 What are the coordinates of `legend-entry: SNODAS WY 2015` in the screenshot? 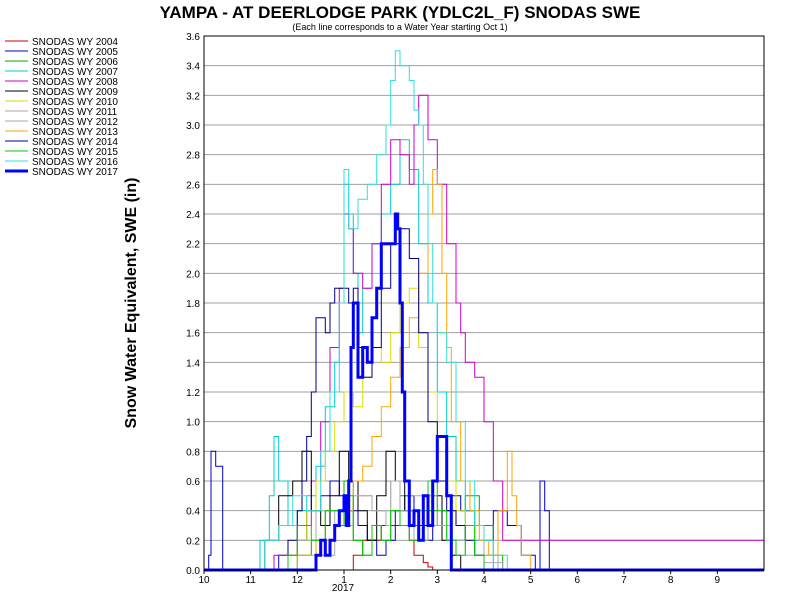 It's located at (75, 152).